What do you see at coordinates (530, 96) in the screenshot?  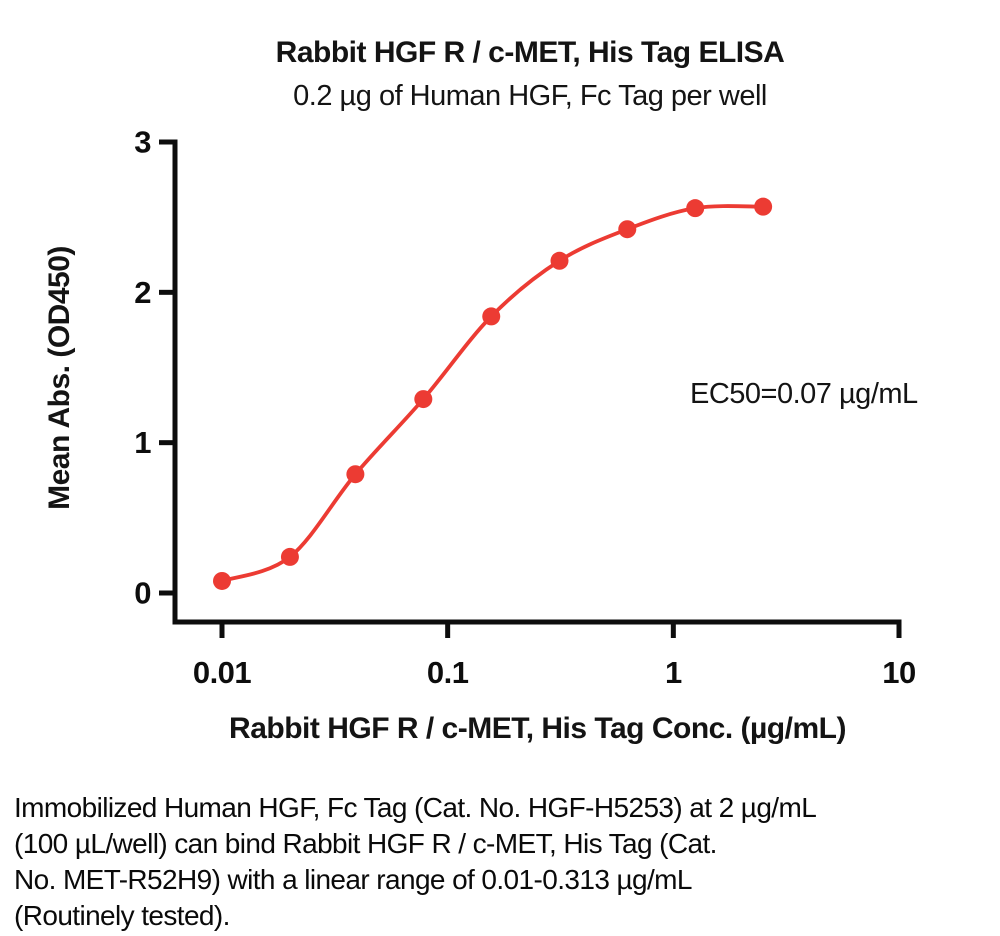 I see `chart-subtitle: 0.2 µg of Human HGF, Fc Tag per well` at bounding box center [530, 96].